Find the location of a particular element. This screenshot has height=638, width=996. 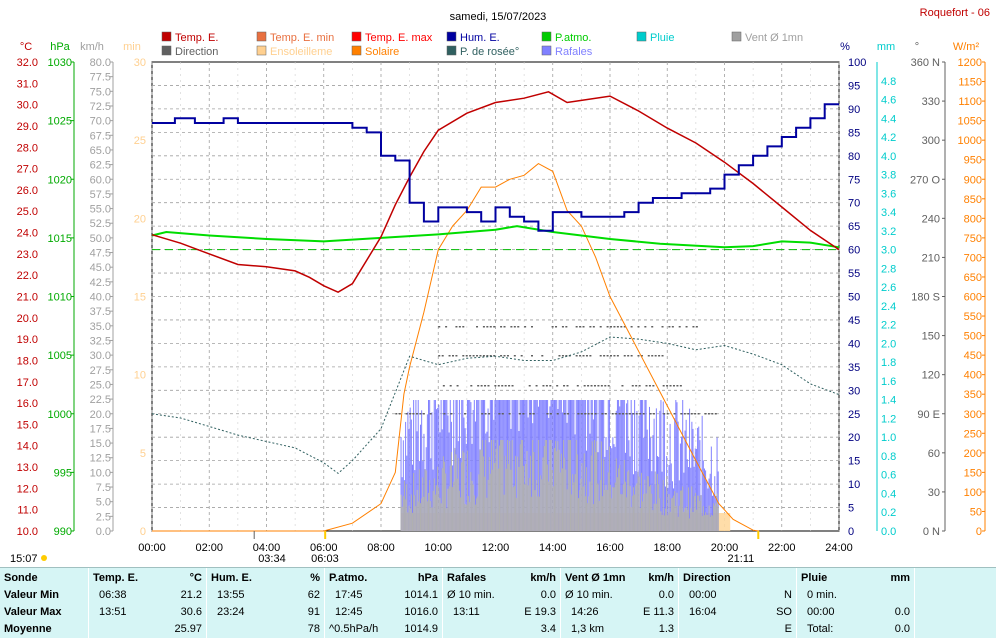

percent-axis-tick: 65 is located at coordinates (854, 227).